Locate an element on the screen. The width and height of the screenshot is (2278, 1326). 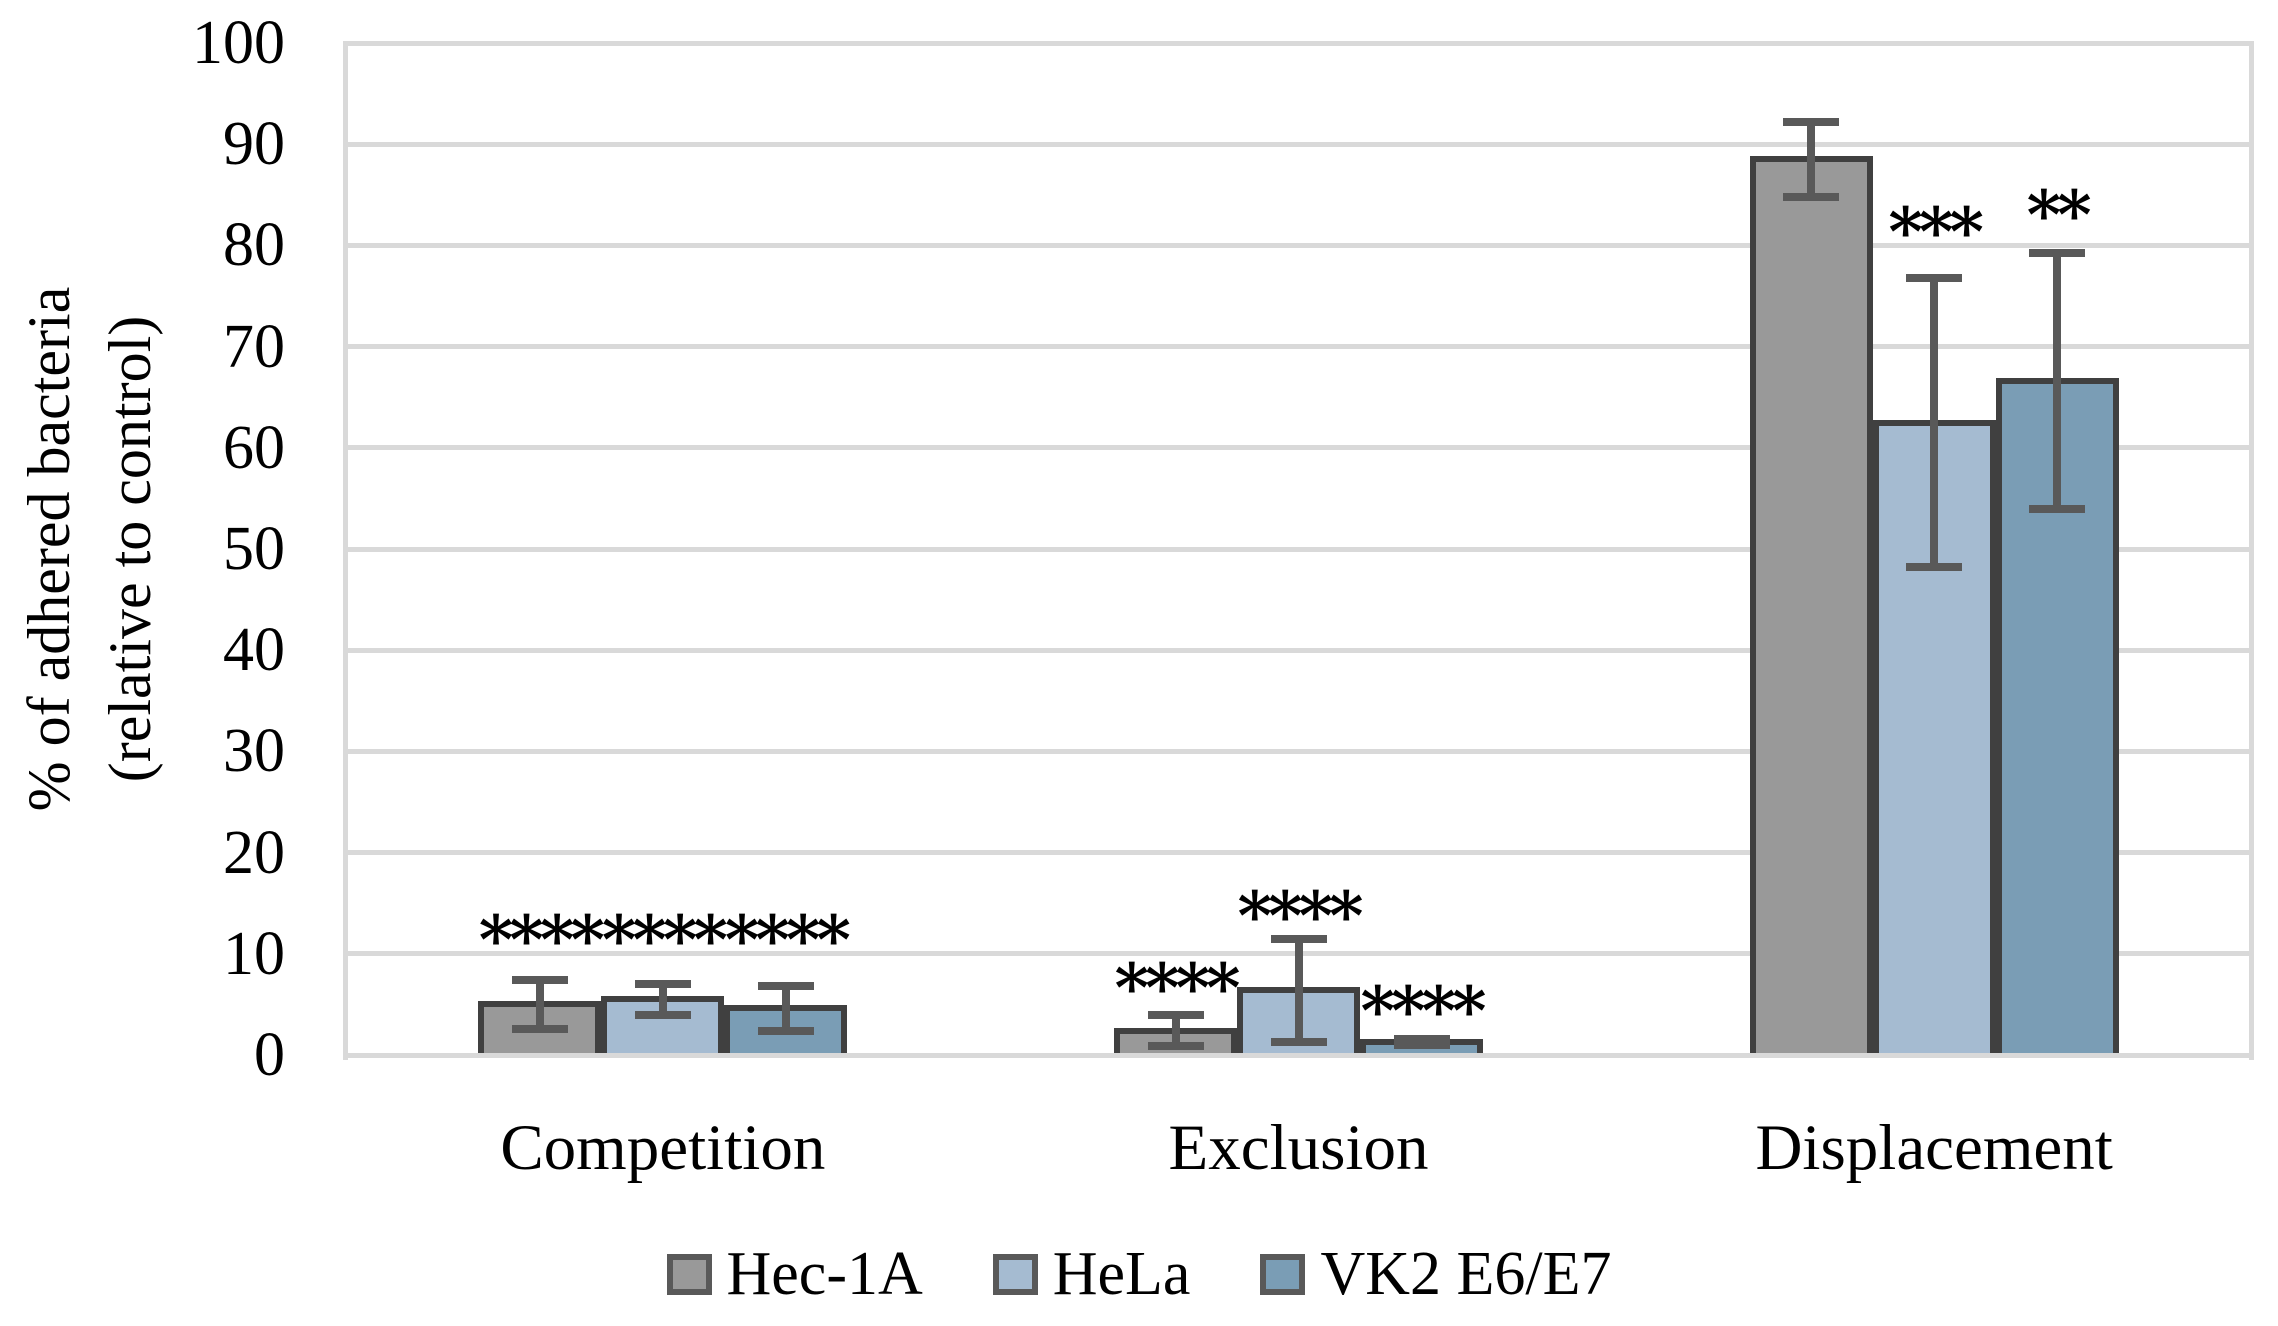
y-tick-label-30: 30 is located at coordinates (254, 751).